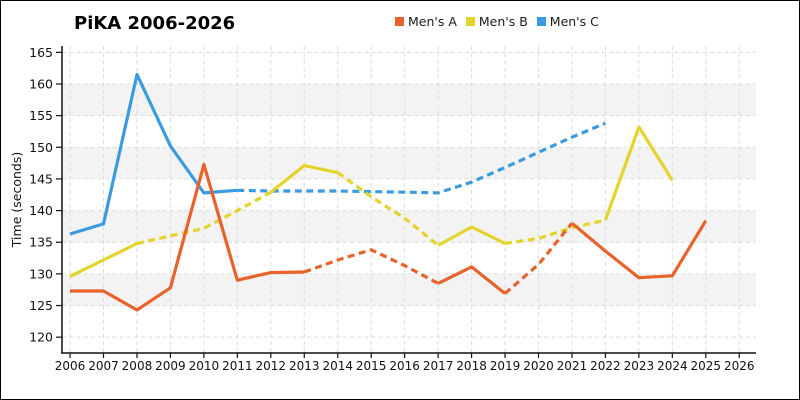  I want to click on y-tick-label: 125, so click(41, 305).